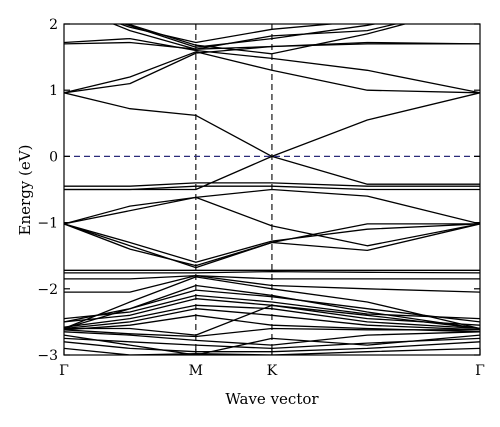  What do you see at coordinates (272, 399) in the screenshot?
I see `x-axis-label: Wave vector` at bounding box center [272, 399].